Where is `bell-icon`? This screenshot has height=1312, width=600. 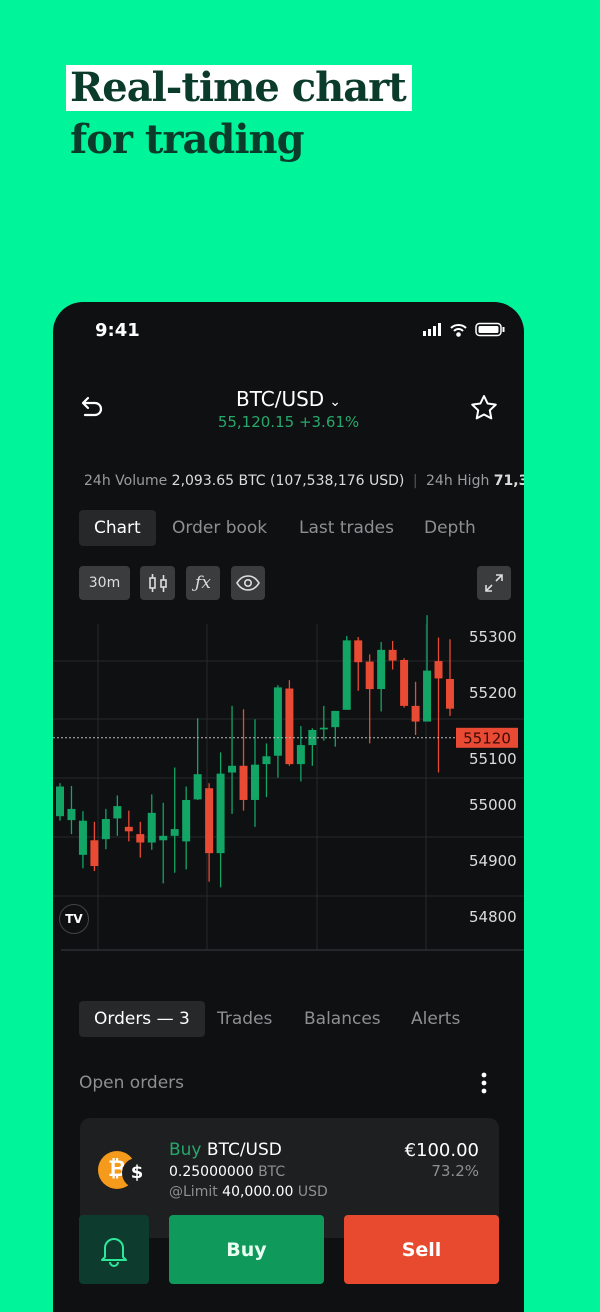 bell-icon is located at coordinates (114, 1252).